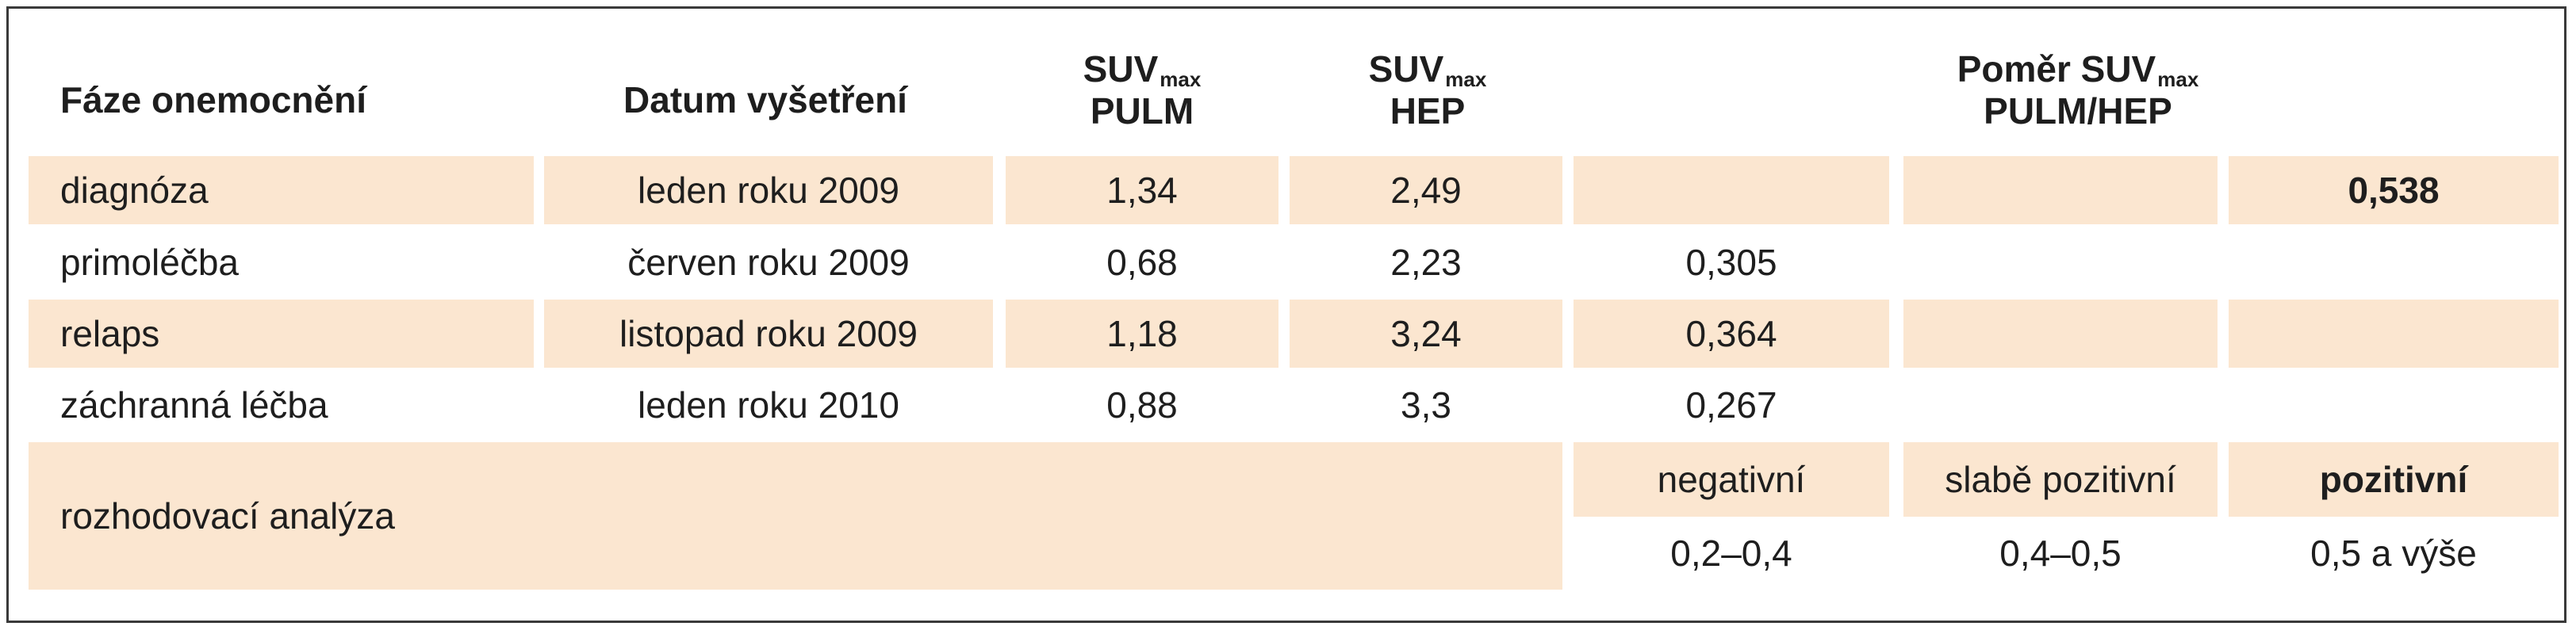 This screenshot has width=2576, height=634. What do you see at coordinates (2061, 190) in the screenshot?
I see `table-row-1-ratio-weak` at bounding box center [2061, 190].